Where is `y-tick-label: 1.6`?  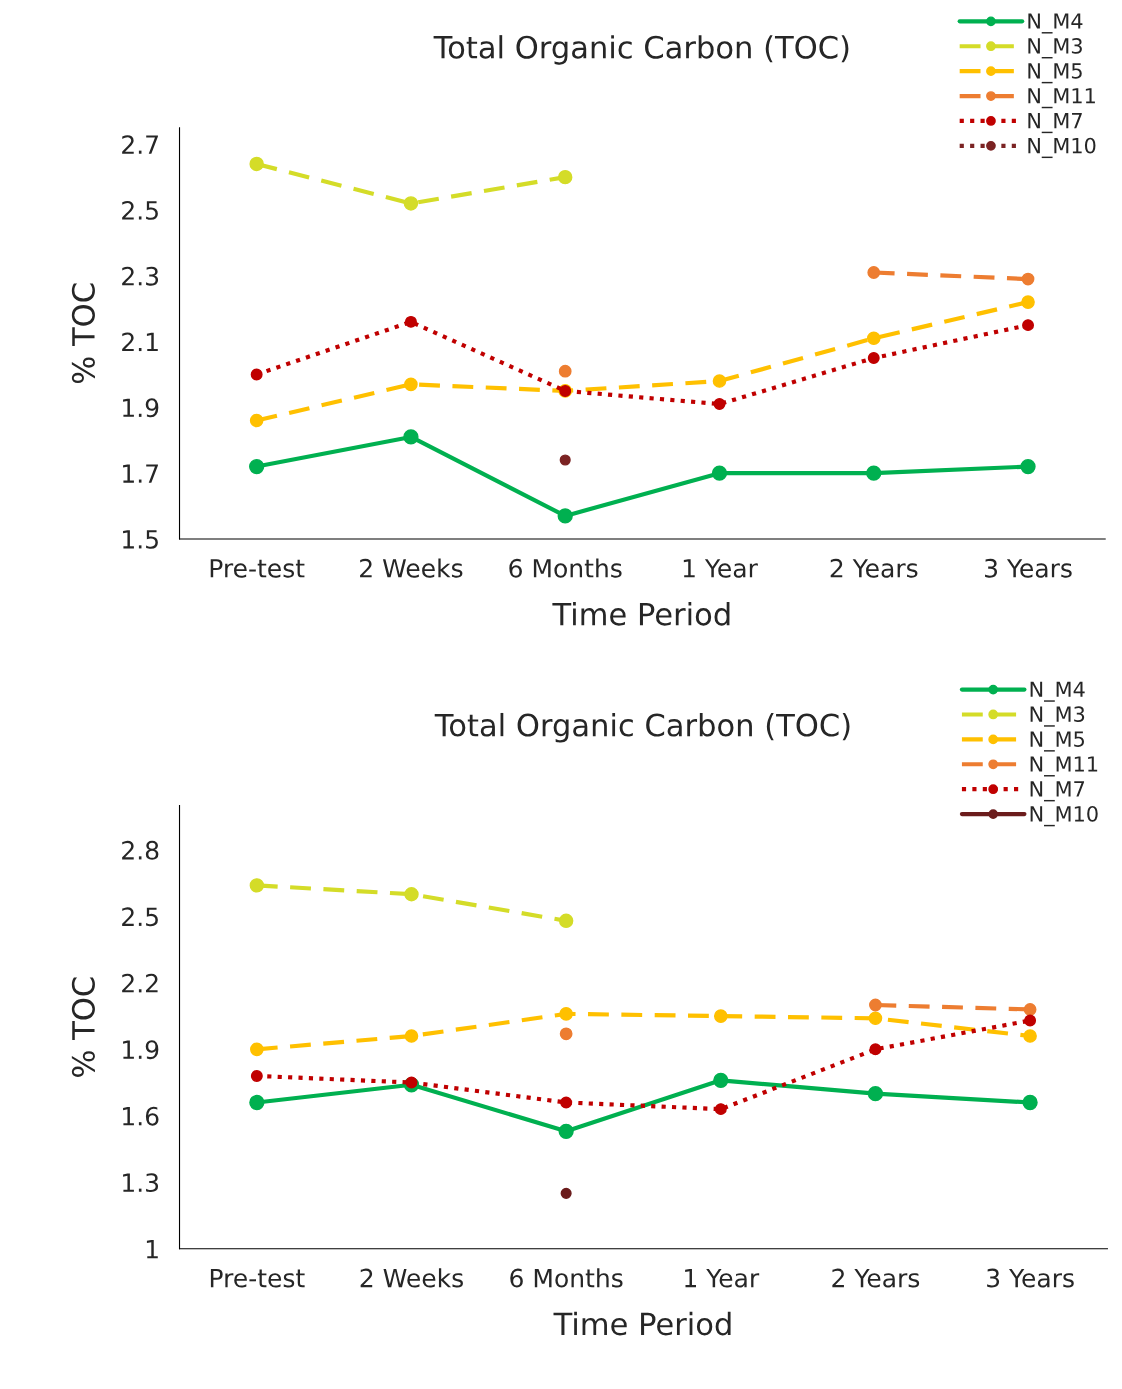
y-tick-label: 1.6 is located at coordinates (141, 1116).